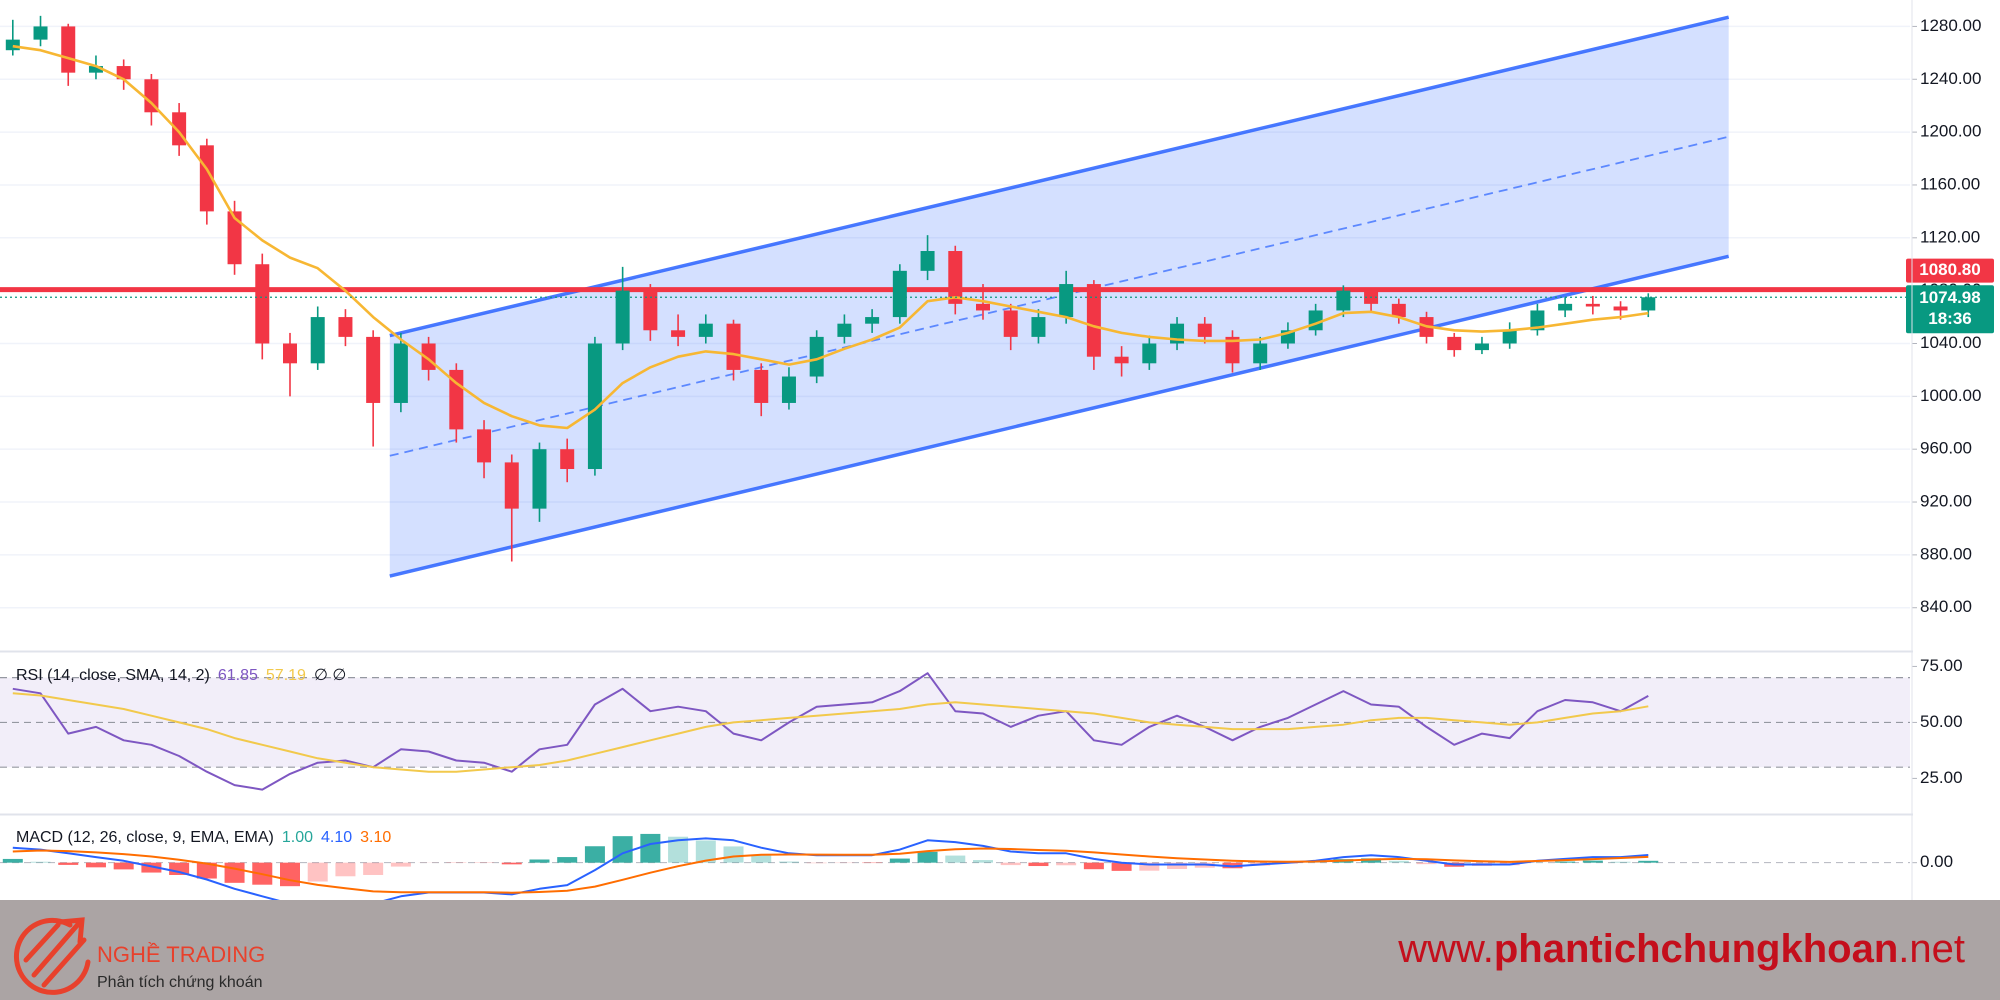 This screenshot has width=2000, height=1000. I want to click on rsi-pane, so click(955, 731).